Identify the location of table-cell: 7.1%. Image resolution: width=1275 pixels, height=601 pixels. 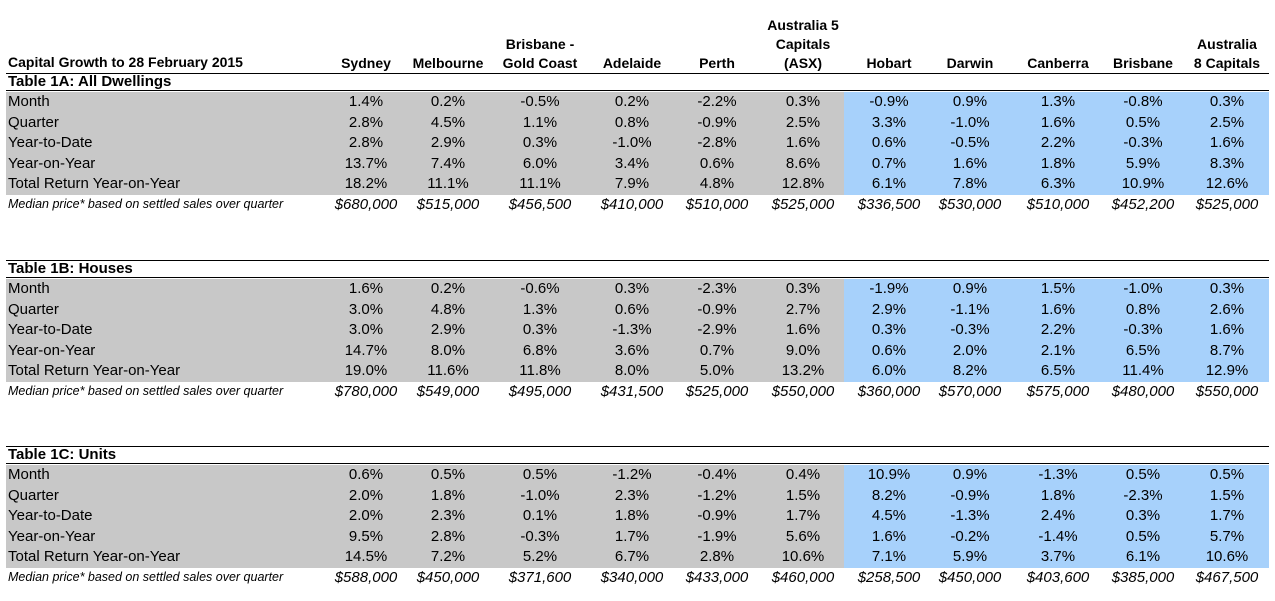
(889, 557).